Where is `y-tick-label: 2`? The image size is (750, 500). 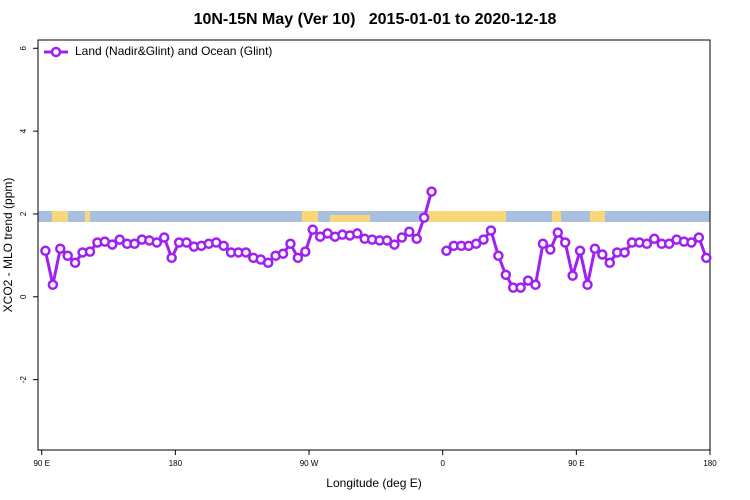
y-tick-label: 2 is located at coordinates (23, 213).